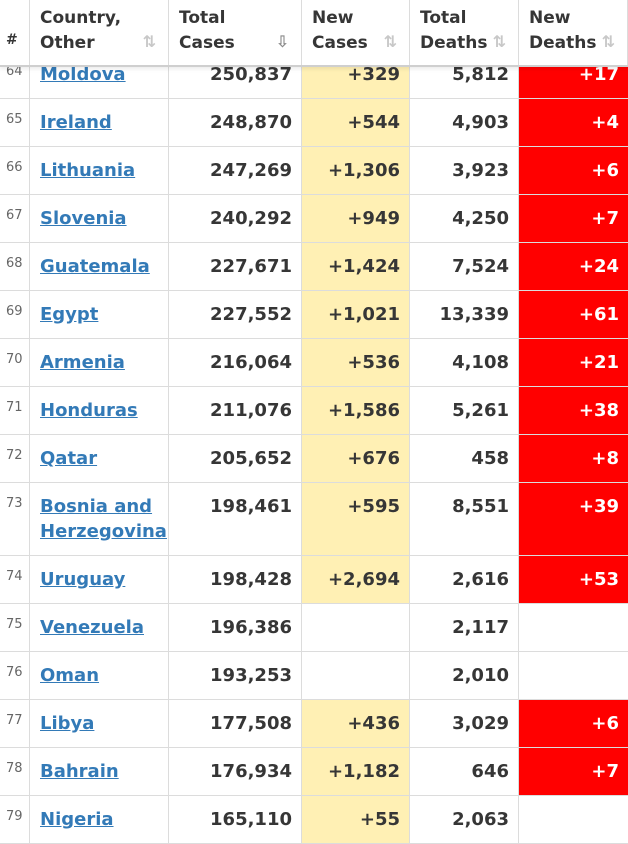 This screenshot has width=628, height=844. What do you see at coordinates (103, 519) in the screenshot?
I see `country-link: Bosnia and Herzegovina` at bounding box center [103, 519].